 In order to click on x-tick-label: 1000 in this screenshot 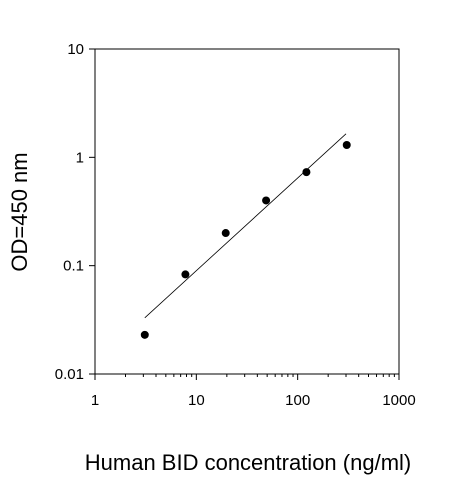, I will do `click(398, 400)`.